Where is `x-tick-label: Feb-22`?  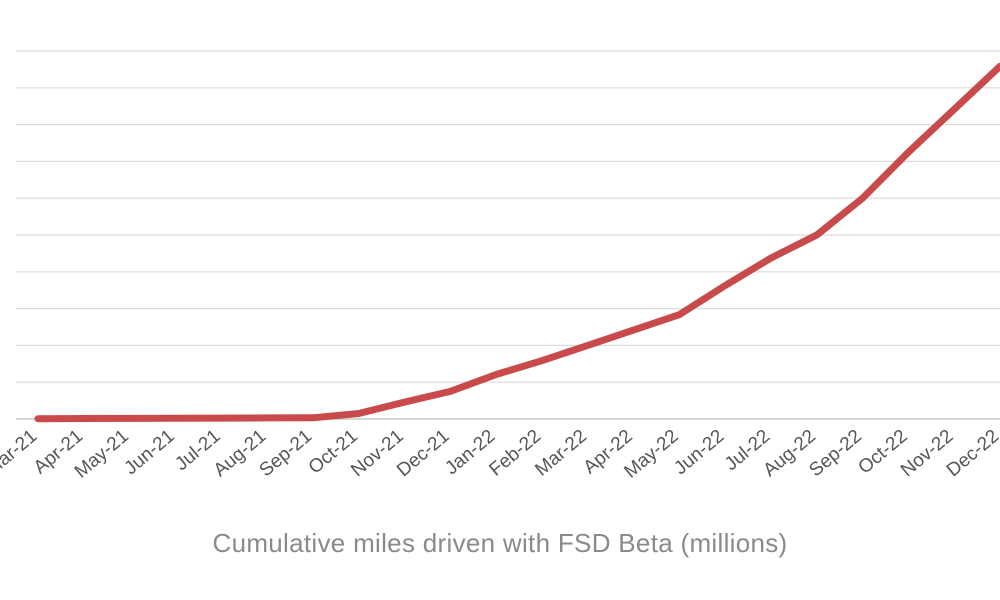 x-tick-label: Feb-22 is located at coordinates (516, 453).